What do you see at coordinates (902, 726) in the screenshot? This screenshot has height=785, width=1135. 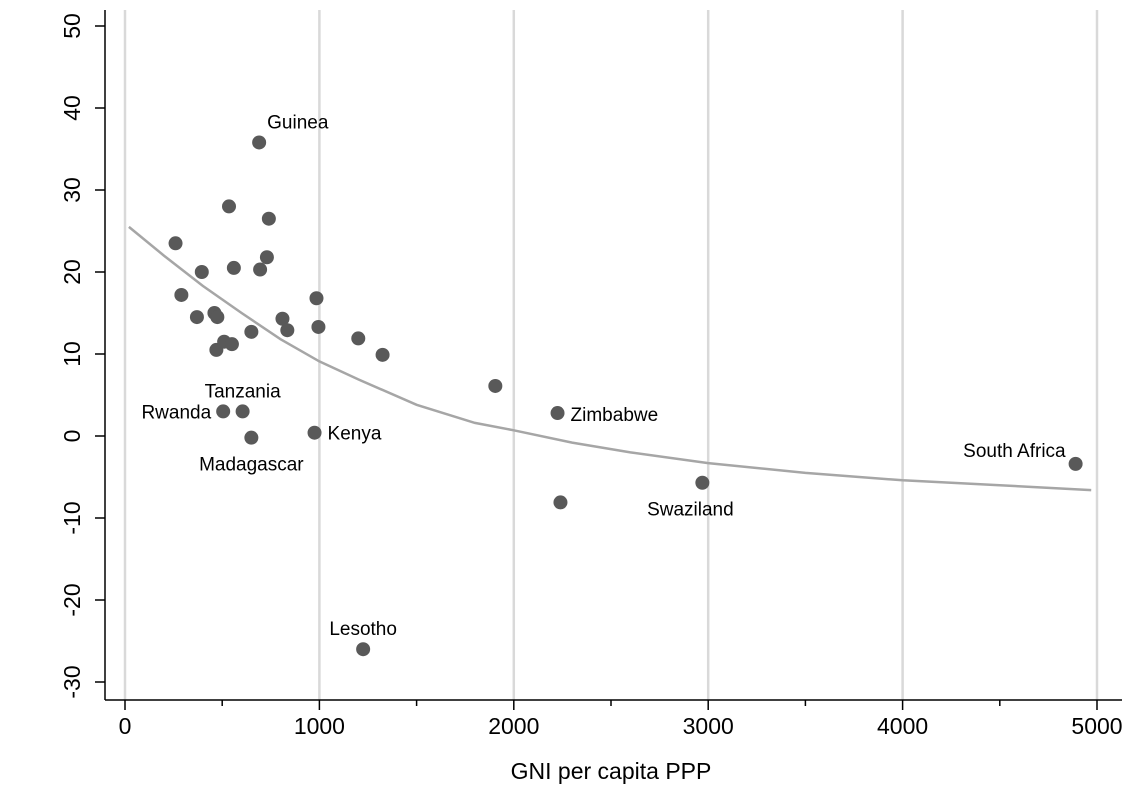 I see `x-tick-label-4000: 4000` at bounding box center [902, 726].